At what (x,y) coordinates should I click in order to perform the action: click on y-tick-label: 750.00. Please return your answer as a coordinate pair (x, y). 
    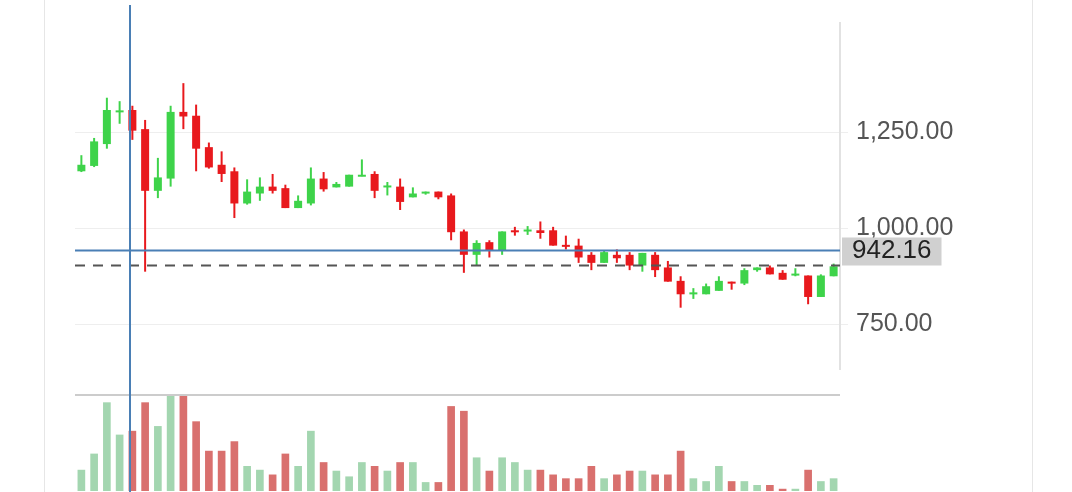
    Looking at the image, I should click on (894, 322).